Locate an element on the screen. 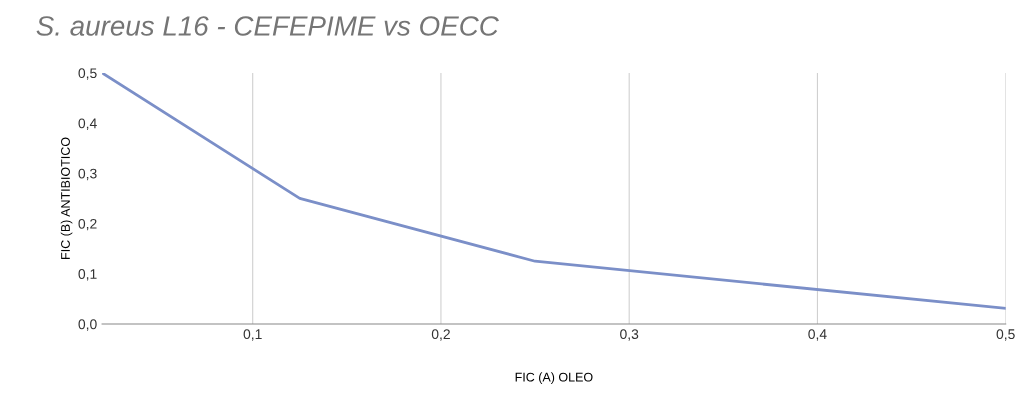  x-axis-title: FIC (A) OLEO is located at coordinates (554, 378).